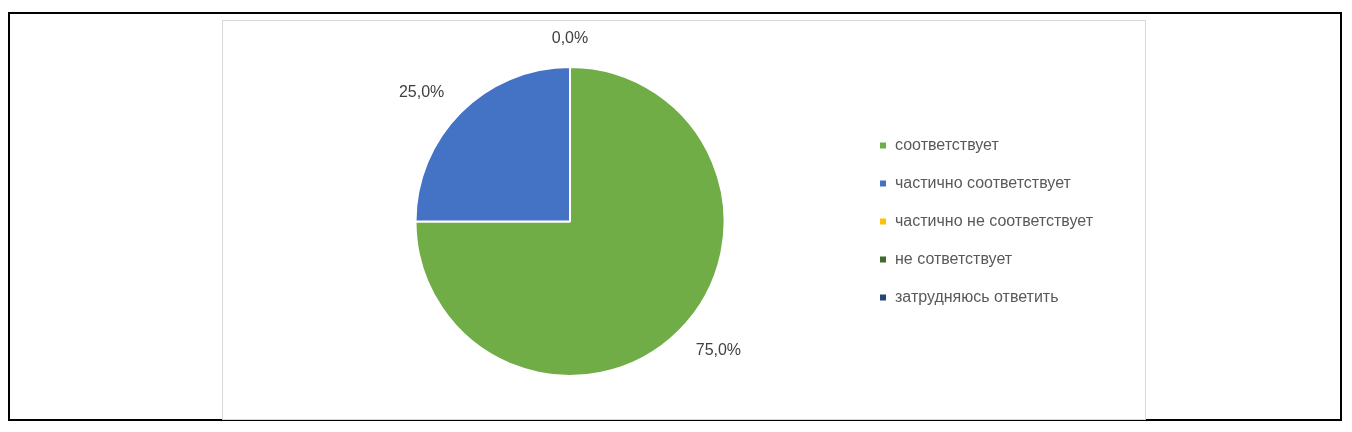 The image size is (1352, 432). What do you see at coordinates (994, 220) in the screenshot?
I see `legend-label: частично не соответствует` at bounding box center [994, 220].